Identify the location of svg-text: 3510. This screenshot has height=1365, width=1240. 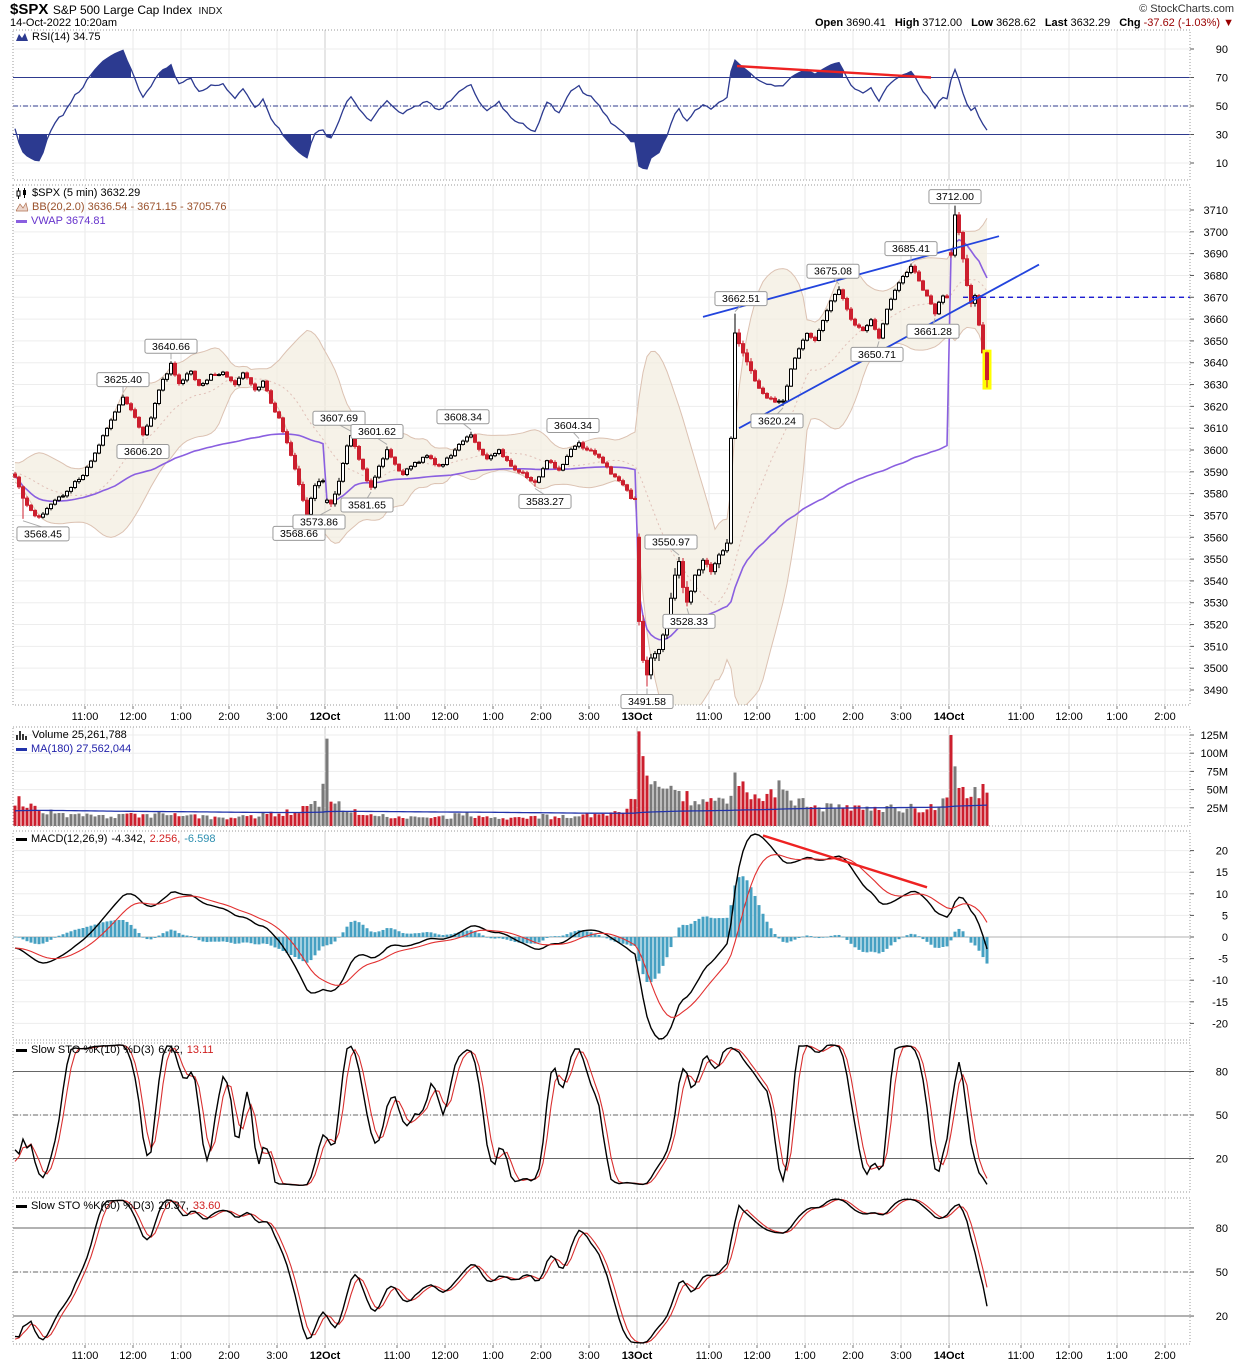
(1216, 647).